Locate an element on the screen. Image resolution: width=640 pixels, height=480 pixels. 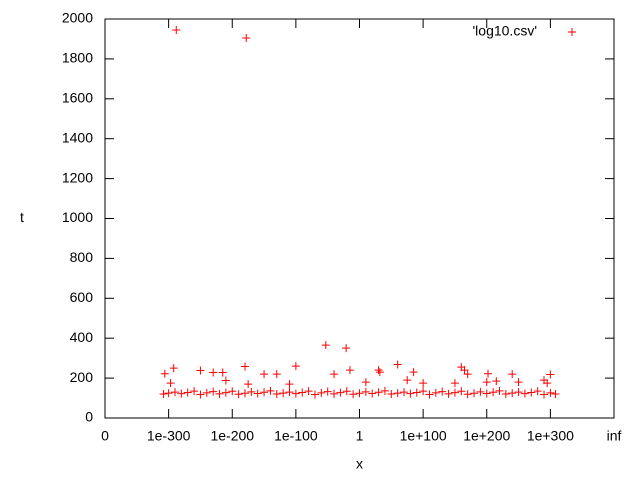
x-tick-label: 0 is located at coordinates (105, 436).